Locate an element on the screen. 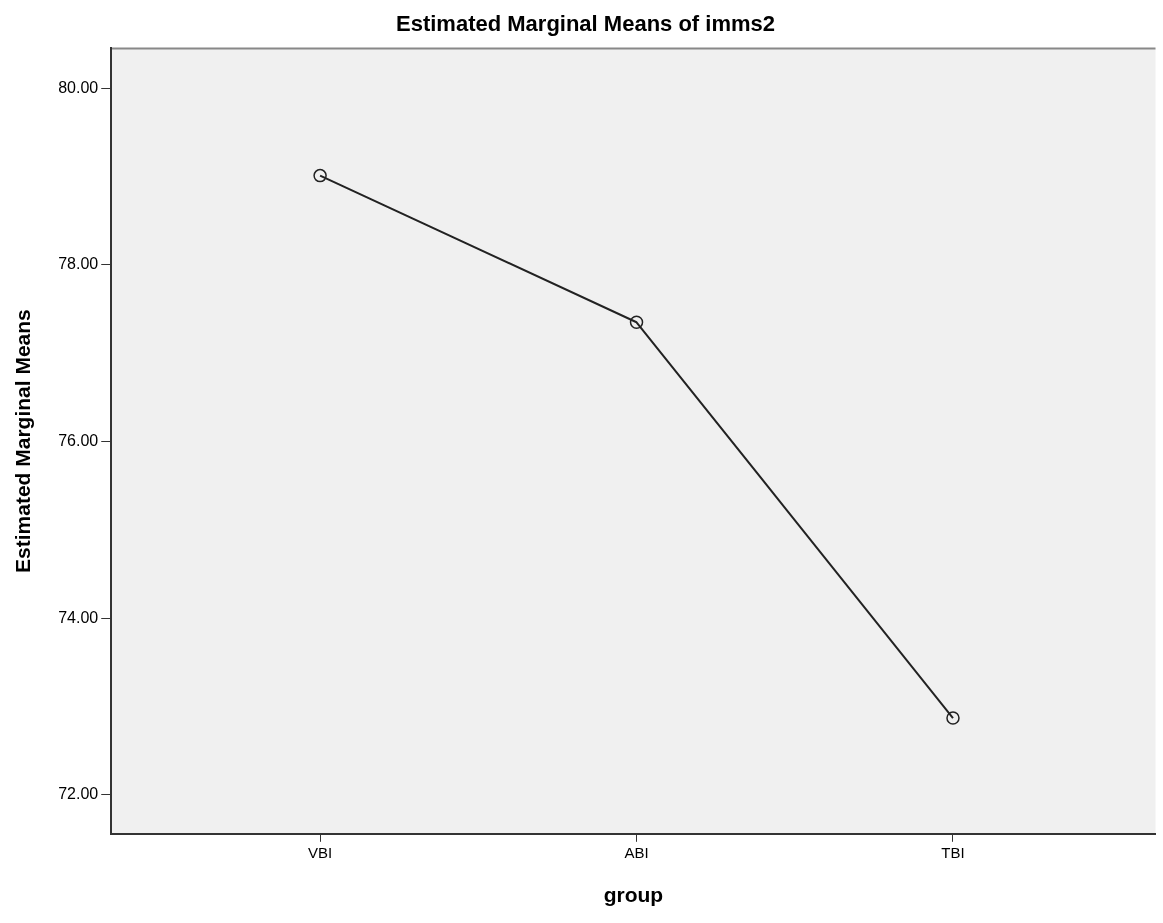  x-axis-title: group is located at coordinates (633, 895).